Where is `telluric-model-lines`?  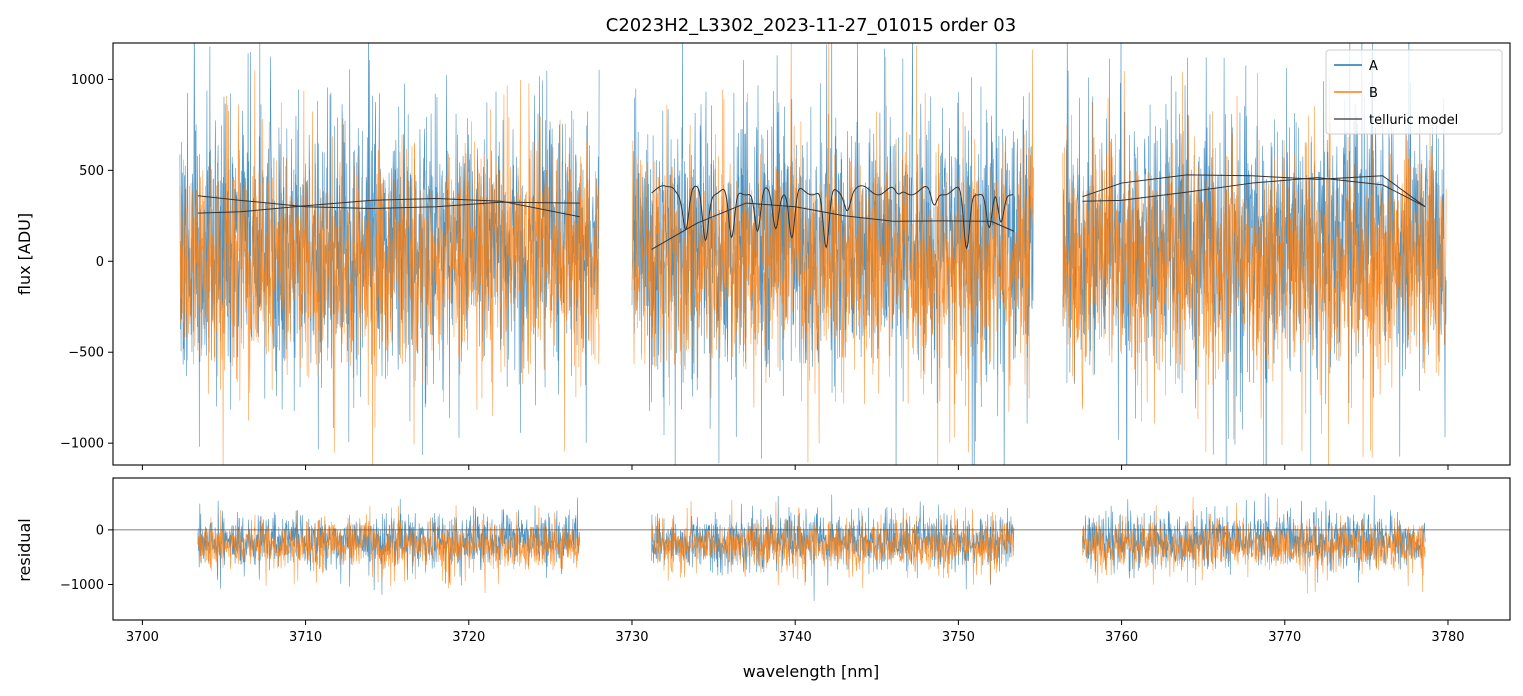 telluric-model-lines is located at coordinates (832, 217).